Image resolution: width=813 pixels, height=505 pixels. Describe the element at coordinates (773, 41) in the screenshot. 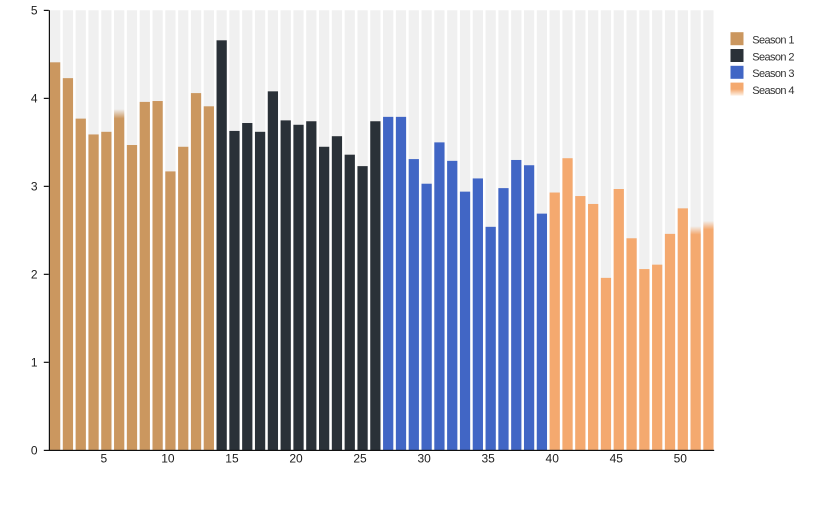

I see `svg-text: Season 1` at that location.